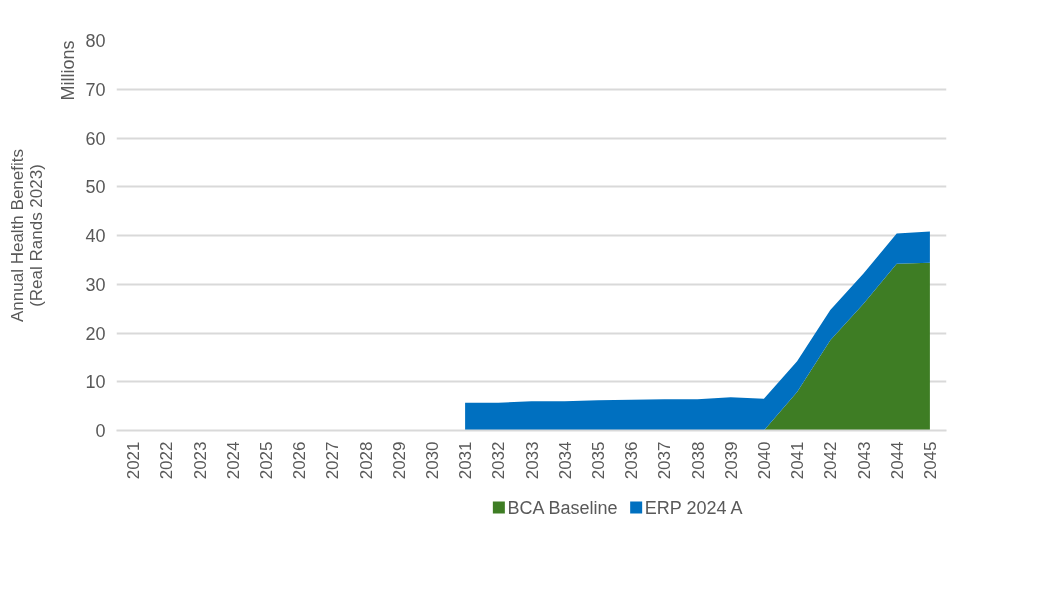 The image size is (1064, 609). I want to click on y-tick-label: 70, so click(95, 89).